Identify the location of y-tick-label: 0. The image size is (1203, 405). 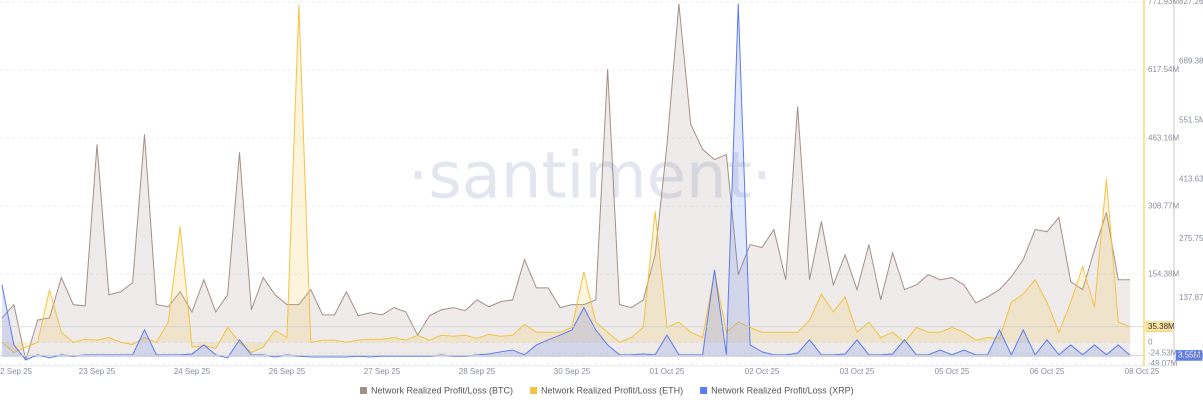
(1150, 341).